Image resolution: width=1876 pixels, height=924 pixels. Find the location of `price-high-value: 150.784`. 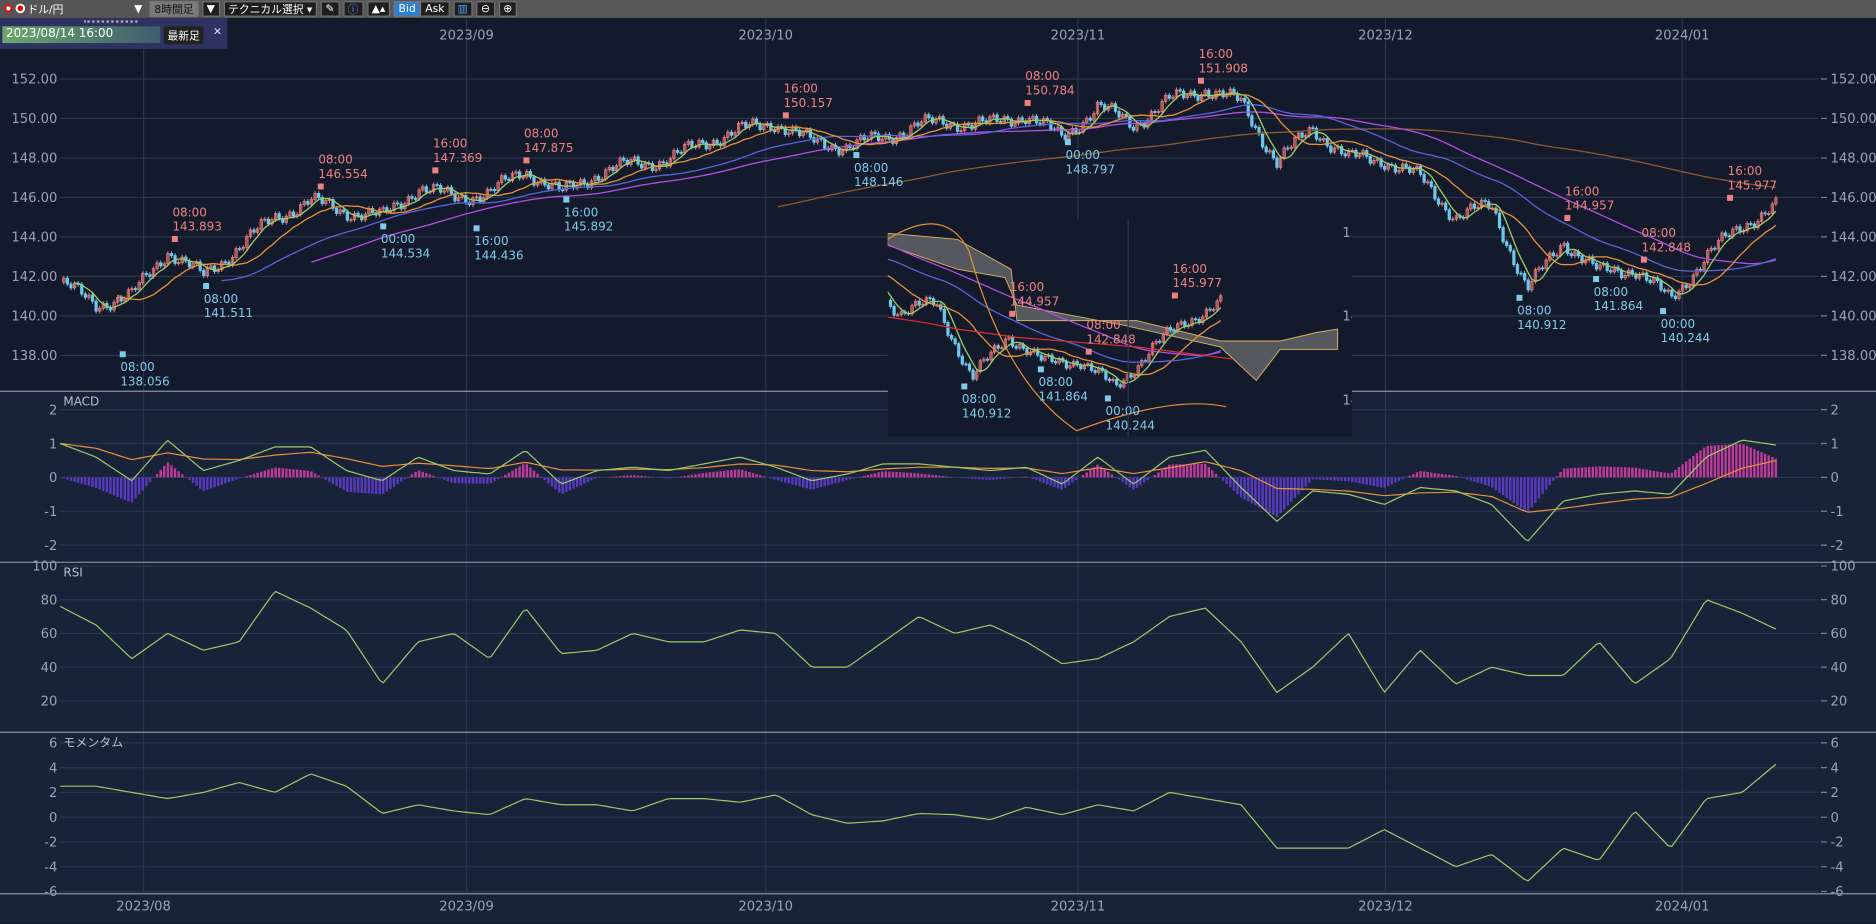

price-high-value: 150.784 is located at coordinates (1049, 91).